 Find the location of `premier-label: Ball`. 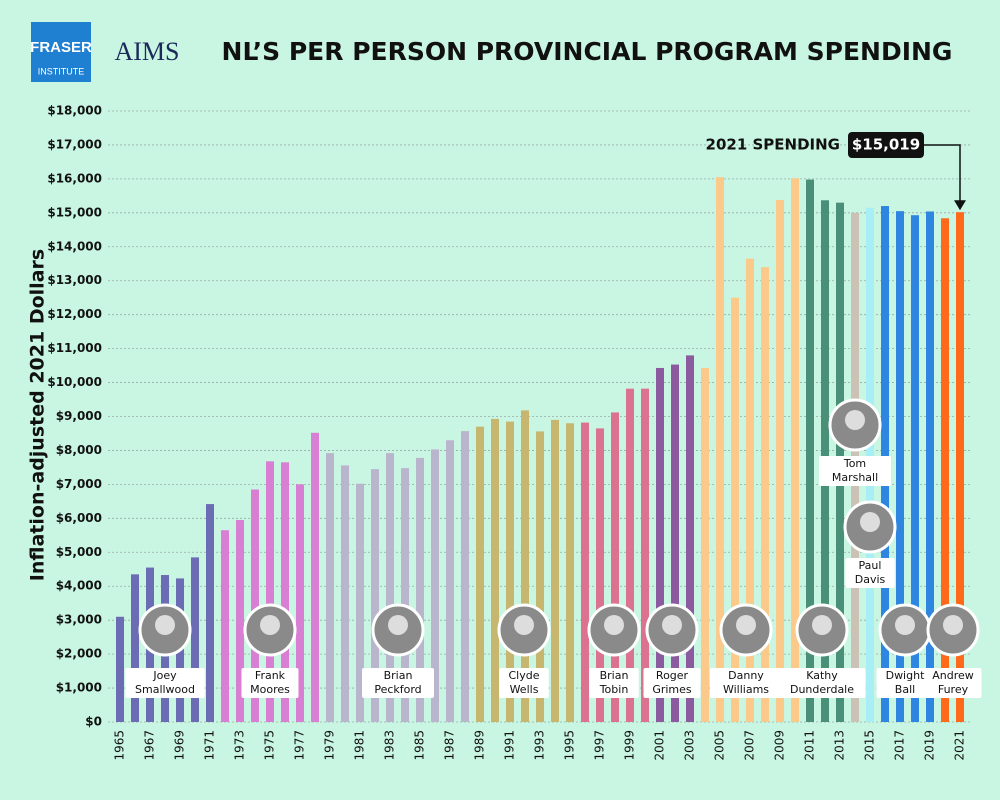

premier-label: Ball is located at coordinates (905, 689).